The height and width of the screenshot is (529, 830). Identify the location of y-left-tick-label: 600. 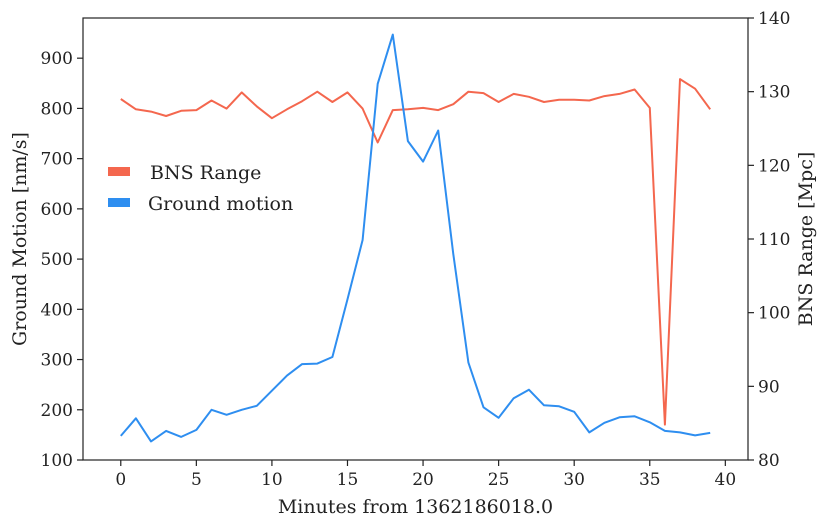
(57, 210).